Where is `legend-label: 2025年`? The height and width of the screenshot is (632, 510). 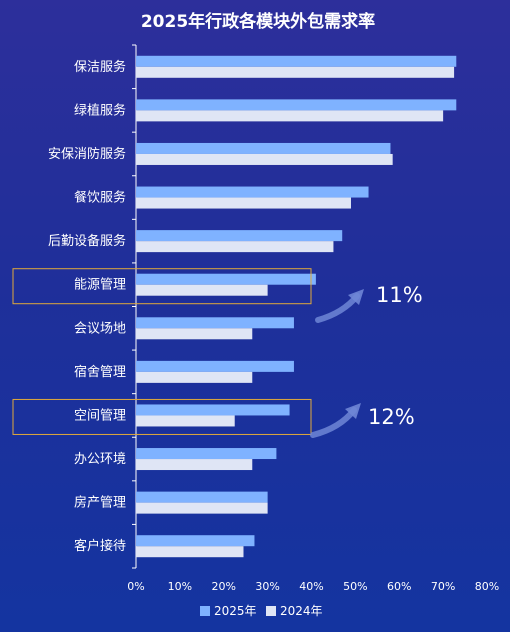
legend-label: 2025年 is located at coordinates (235, 611).